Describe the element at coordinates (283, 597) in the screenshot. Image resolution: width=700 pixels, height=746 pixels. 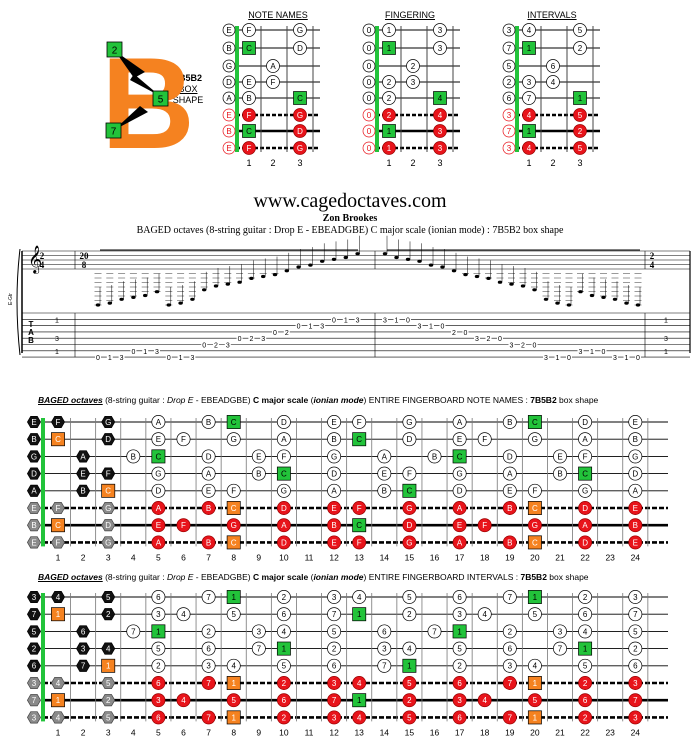
I see `note-marker: 2` at that location.